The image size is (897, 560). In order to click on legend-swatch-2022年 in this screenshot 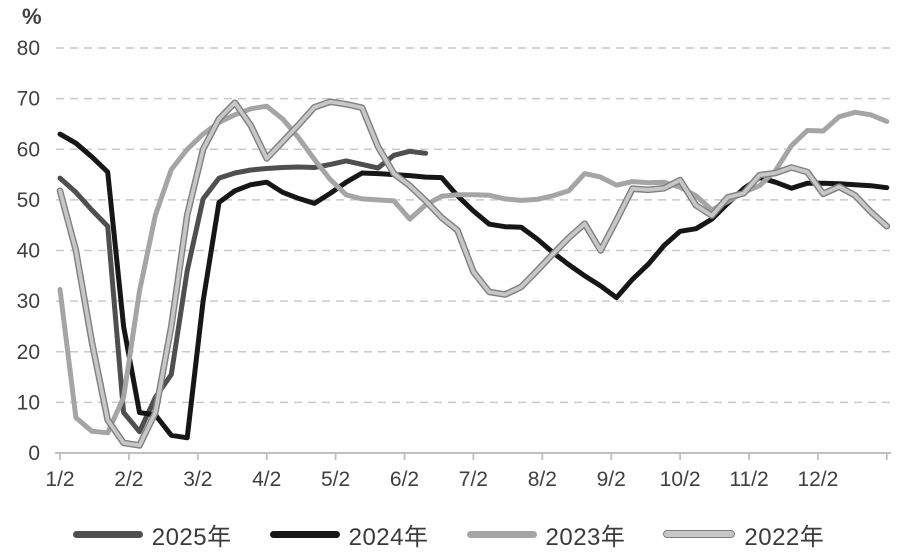, I will do `click(699, 534)`.